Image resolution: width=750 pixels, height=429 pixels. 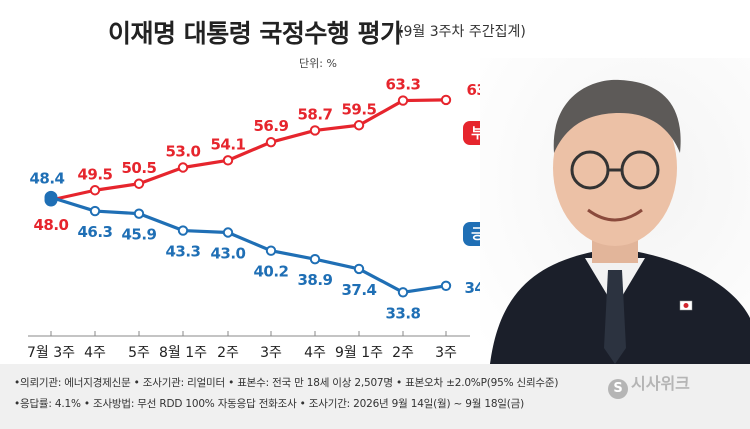 I want to click on logo-text: 시사위크, so click(x=660, y=383).